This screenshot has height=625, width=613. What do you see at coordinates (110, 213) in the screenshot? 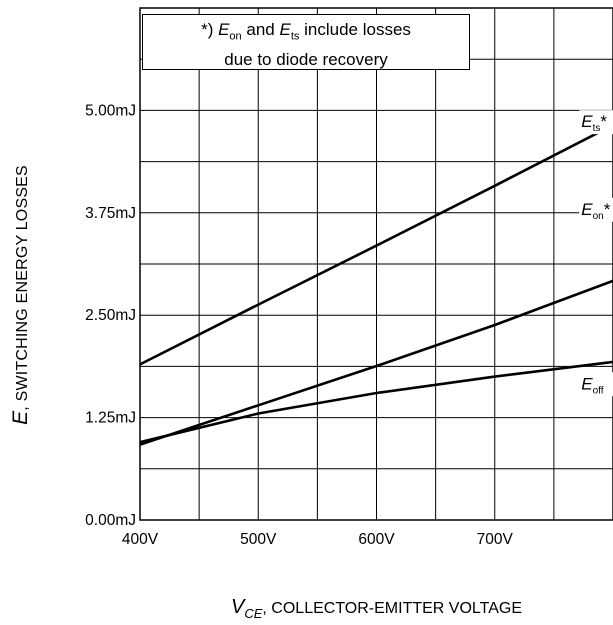
I see `y-tick-label: 3.75mJ` at bounding box center [110, 213].